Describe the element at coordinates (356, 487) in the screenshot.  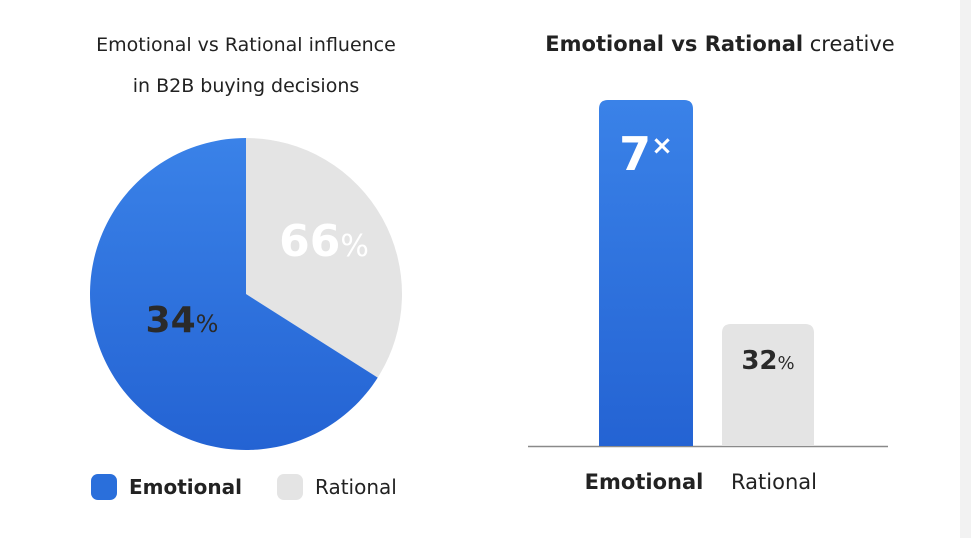
I see `legend-label-rational: Rational` at that location.